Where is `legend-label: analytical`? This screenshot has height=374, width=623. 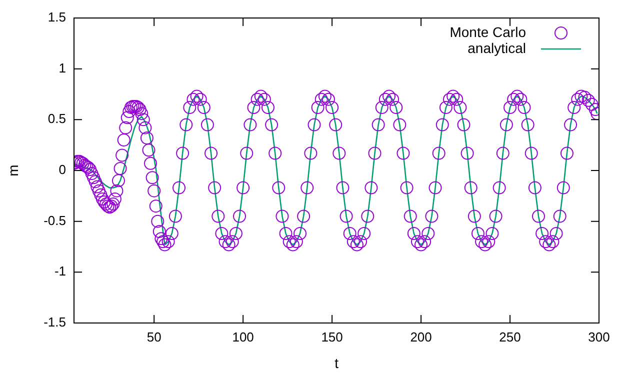
legend-label: analytical is located at coordinates (497, 48).